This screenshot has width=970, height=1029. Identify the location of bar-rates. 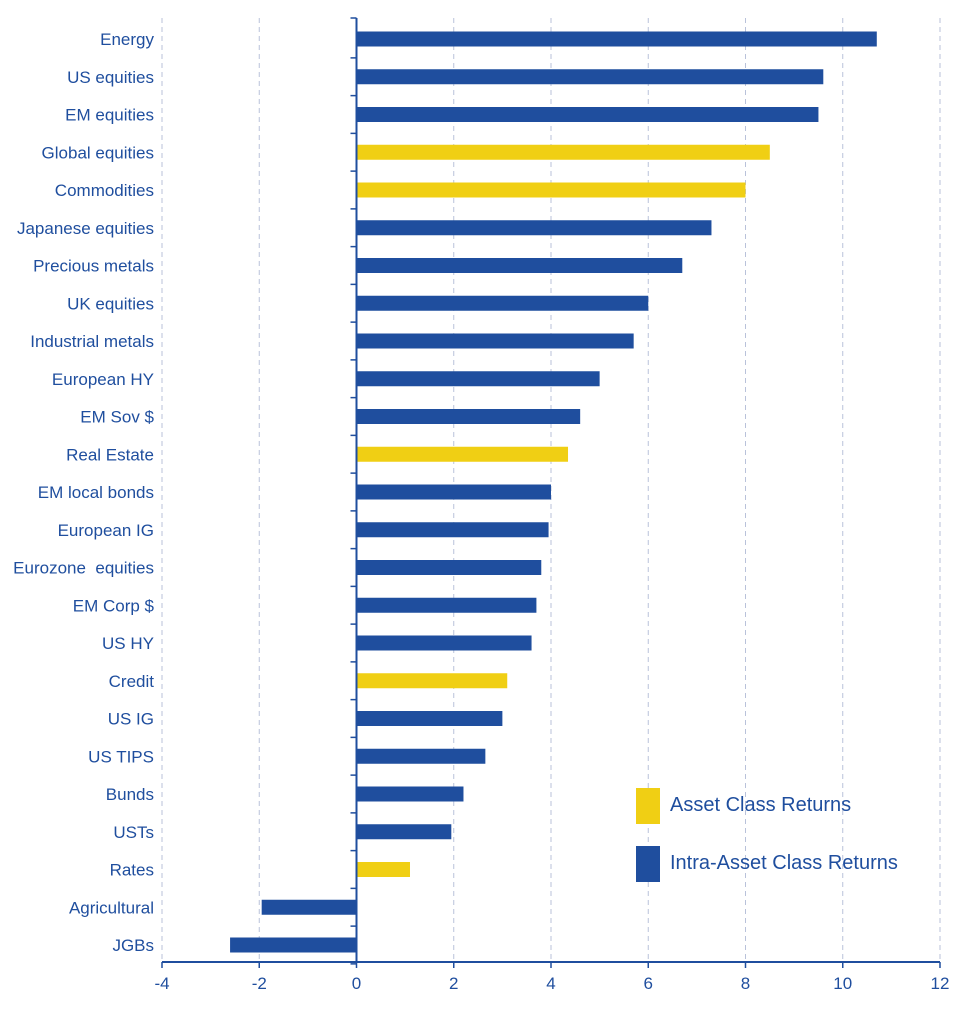
(383, 869).